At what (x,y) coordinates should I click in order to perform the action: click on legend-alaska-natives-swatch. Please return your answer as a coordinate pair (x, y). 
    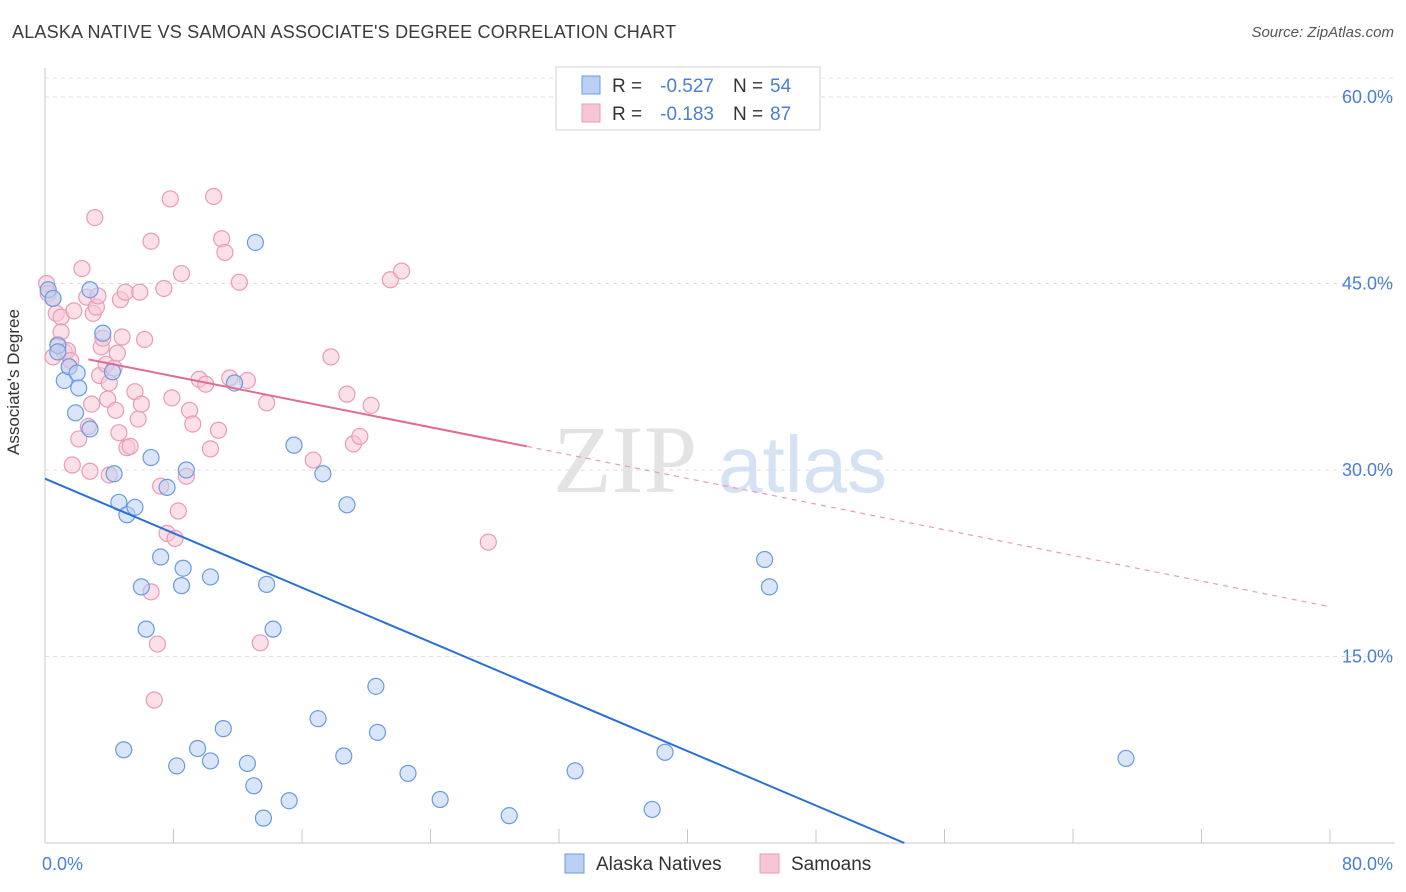
    Looking at the image, I should click on (574, 863).